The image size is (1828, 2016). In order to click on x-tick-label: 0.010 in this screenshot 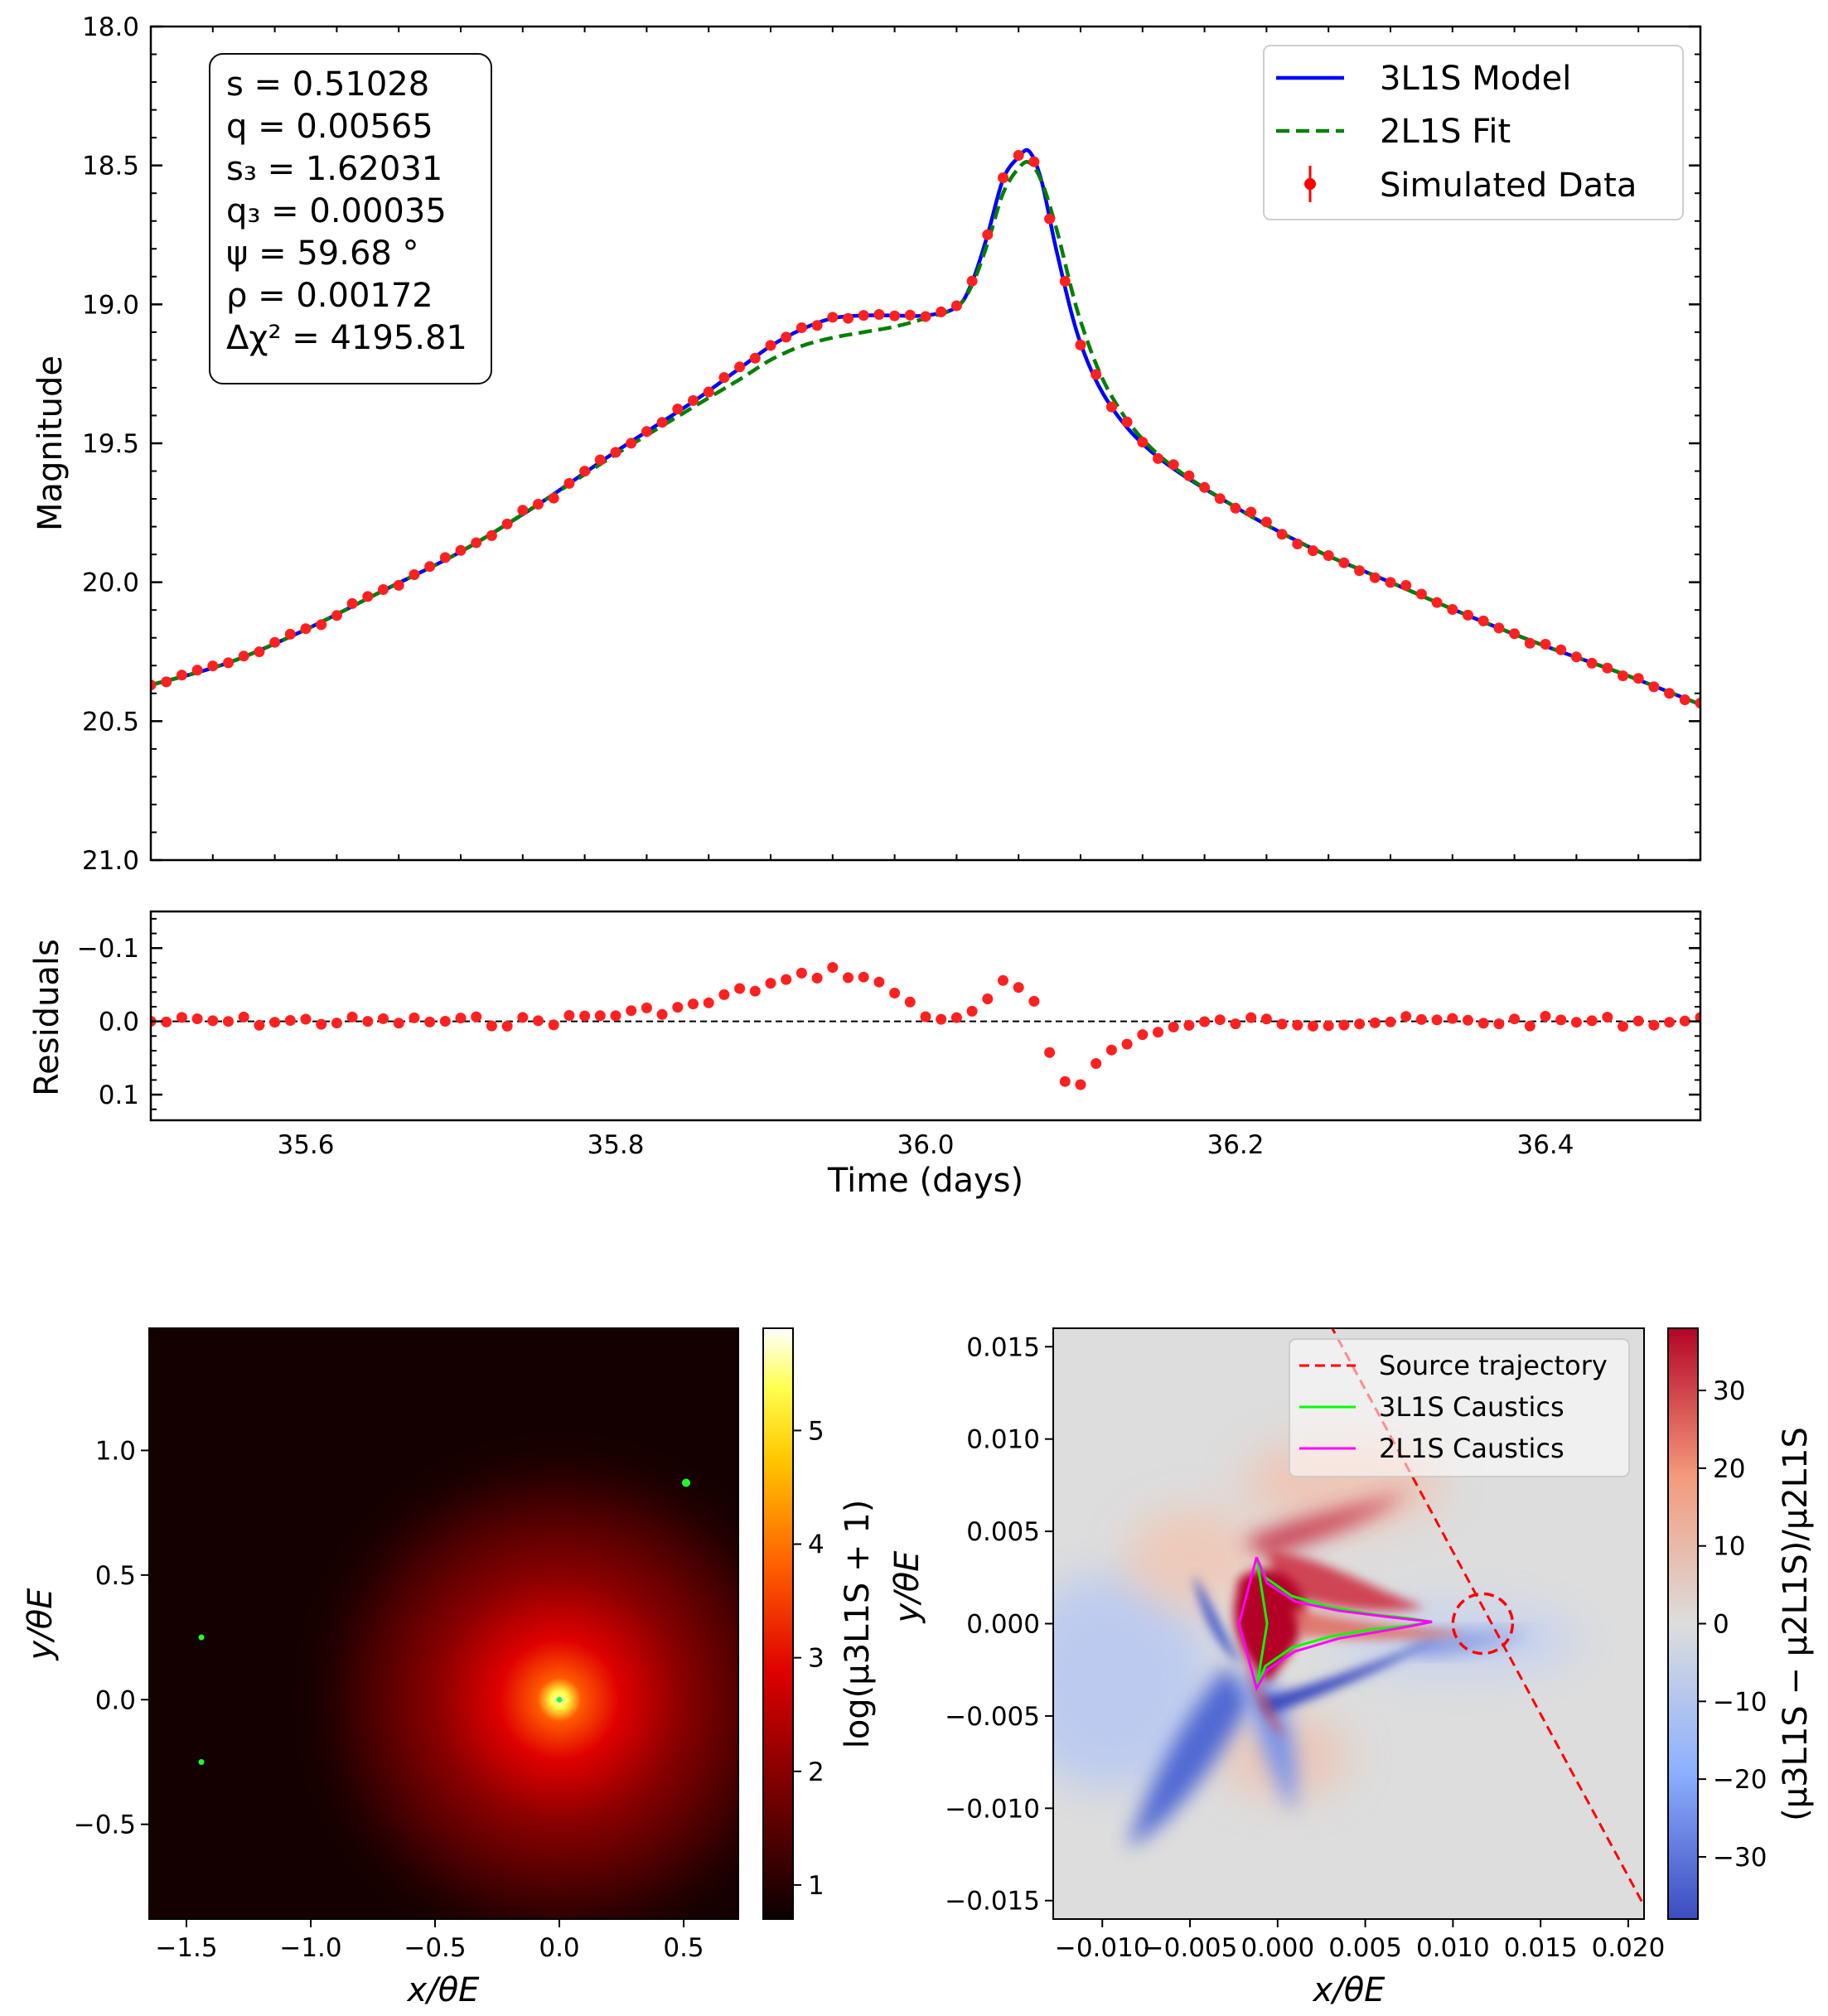, I will do `click(1453, 1948)`.